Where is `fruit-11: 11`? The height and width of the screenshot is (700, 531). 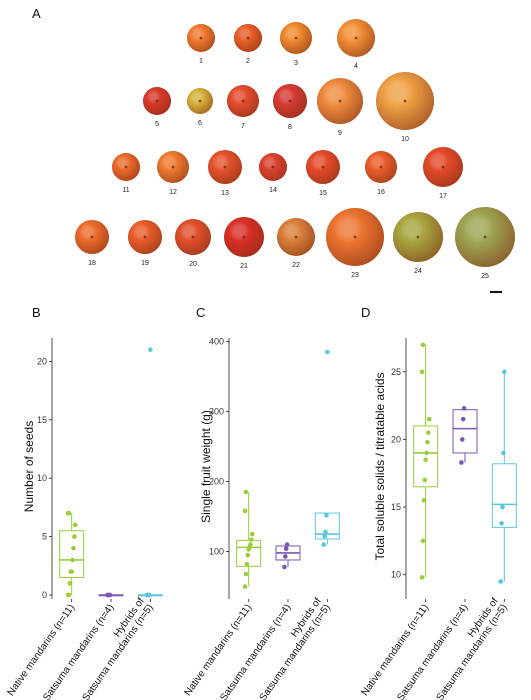
fruit-11: 11 is located at coordinates (126, 173).